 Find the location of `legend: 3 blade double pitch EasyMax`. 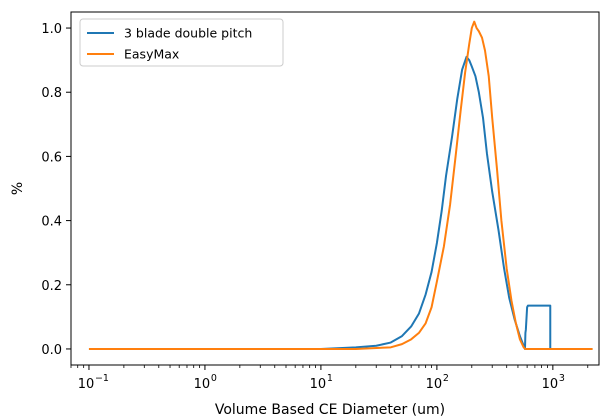

legend: 3 blade double pitch EasyMax is located at coordinates (181, 42).